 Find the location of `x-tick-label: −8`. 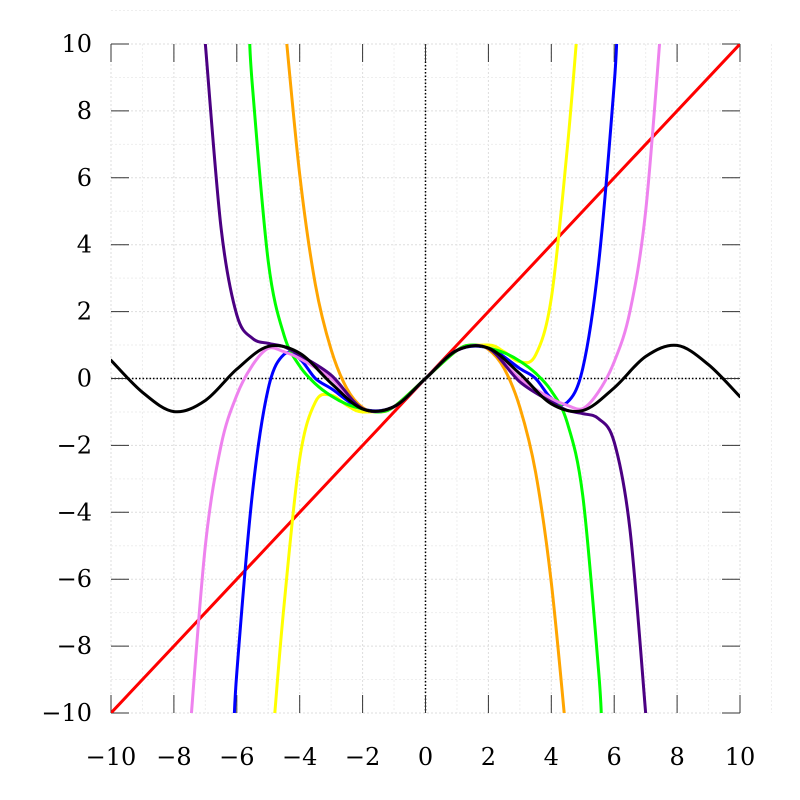

x-tick-label: −8 is located at coordinates (173, 757).